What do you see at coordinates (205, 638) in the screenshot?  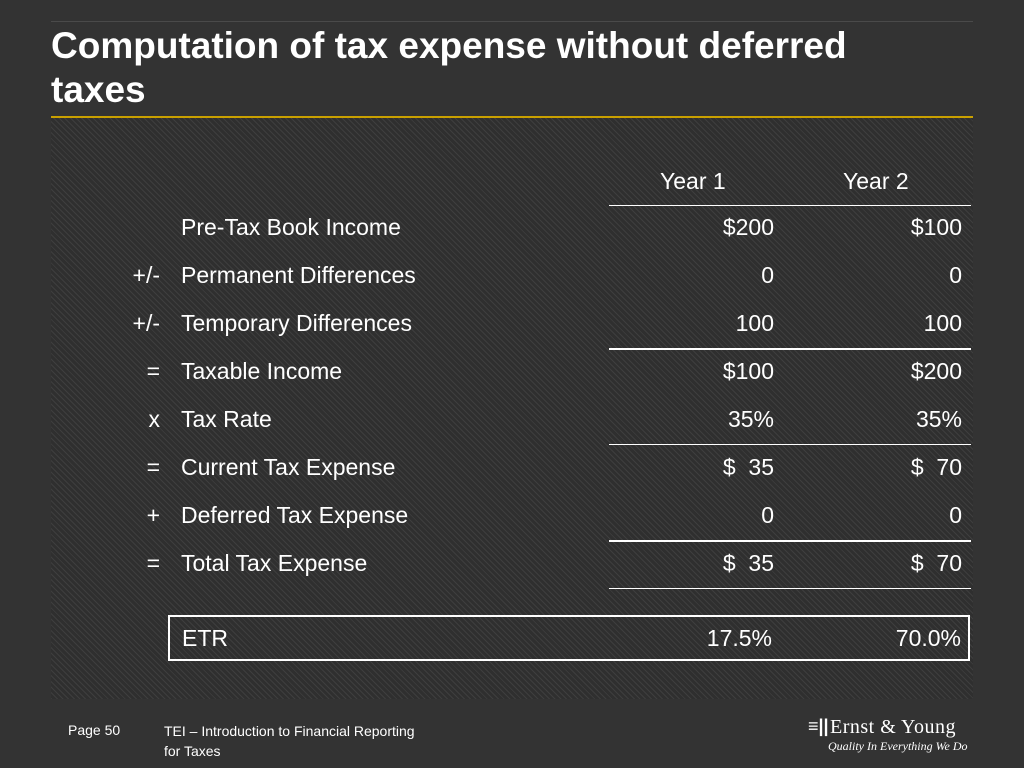 I see `etr-label: ETR` at bounding box center [205, 638].